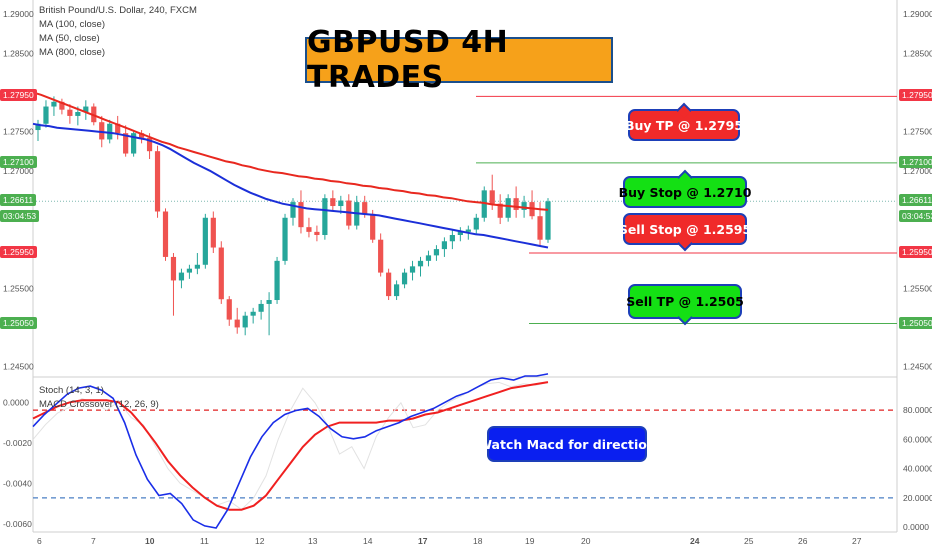 The image size is (932, 550). What do you see at coordinates (18, 53) in the screenshot?
I see `price-tick-left: 1.28500` at bounding box center [18, 53].